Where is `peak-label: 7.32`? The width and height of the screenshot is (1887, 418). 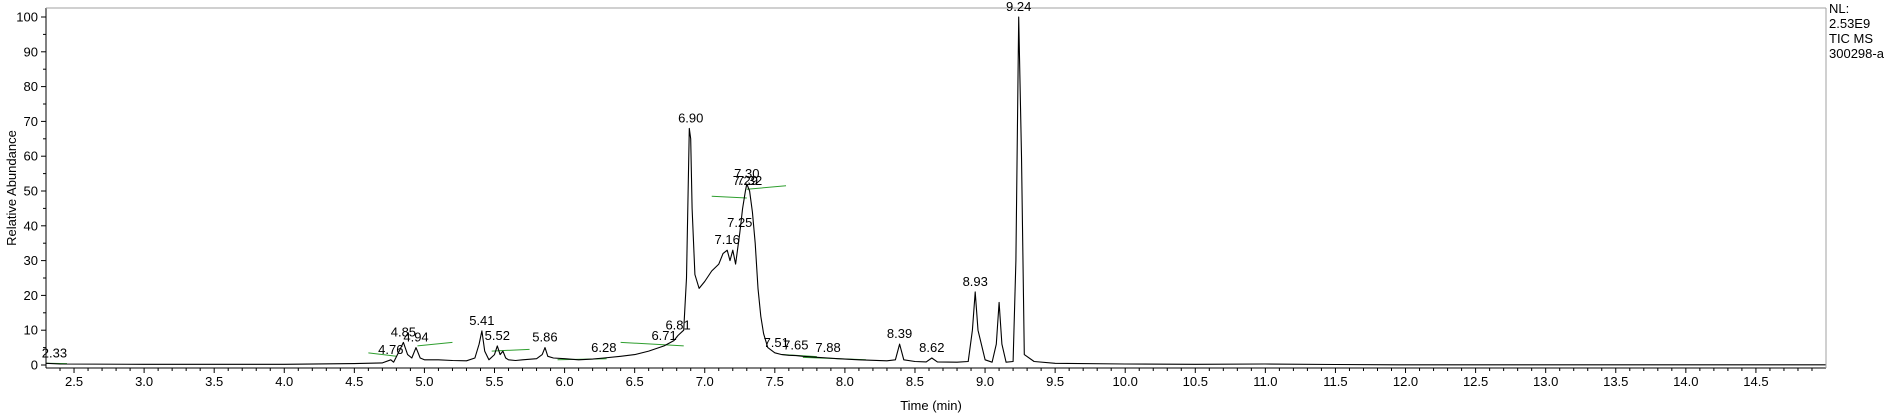 peak-label: 7.32 is located at coordinates (749, 180).